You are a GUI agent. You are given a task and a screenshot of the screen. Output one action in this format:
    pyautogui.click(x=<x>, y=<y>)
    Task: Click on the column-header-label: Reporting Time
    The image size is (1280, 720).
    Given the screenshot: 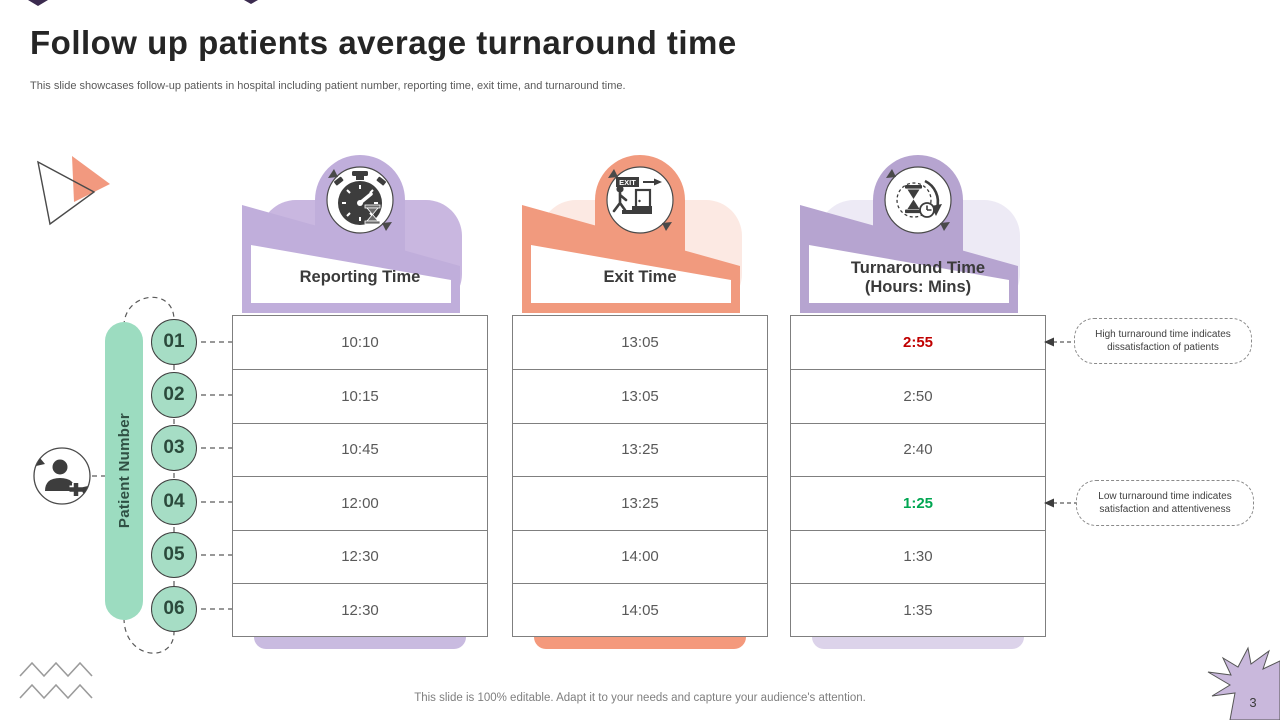 What is the action you would take?
    pyautogui.click(x=360, y=278)
    